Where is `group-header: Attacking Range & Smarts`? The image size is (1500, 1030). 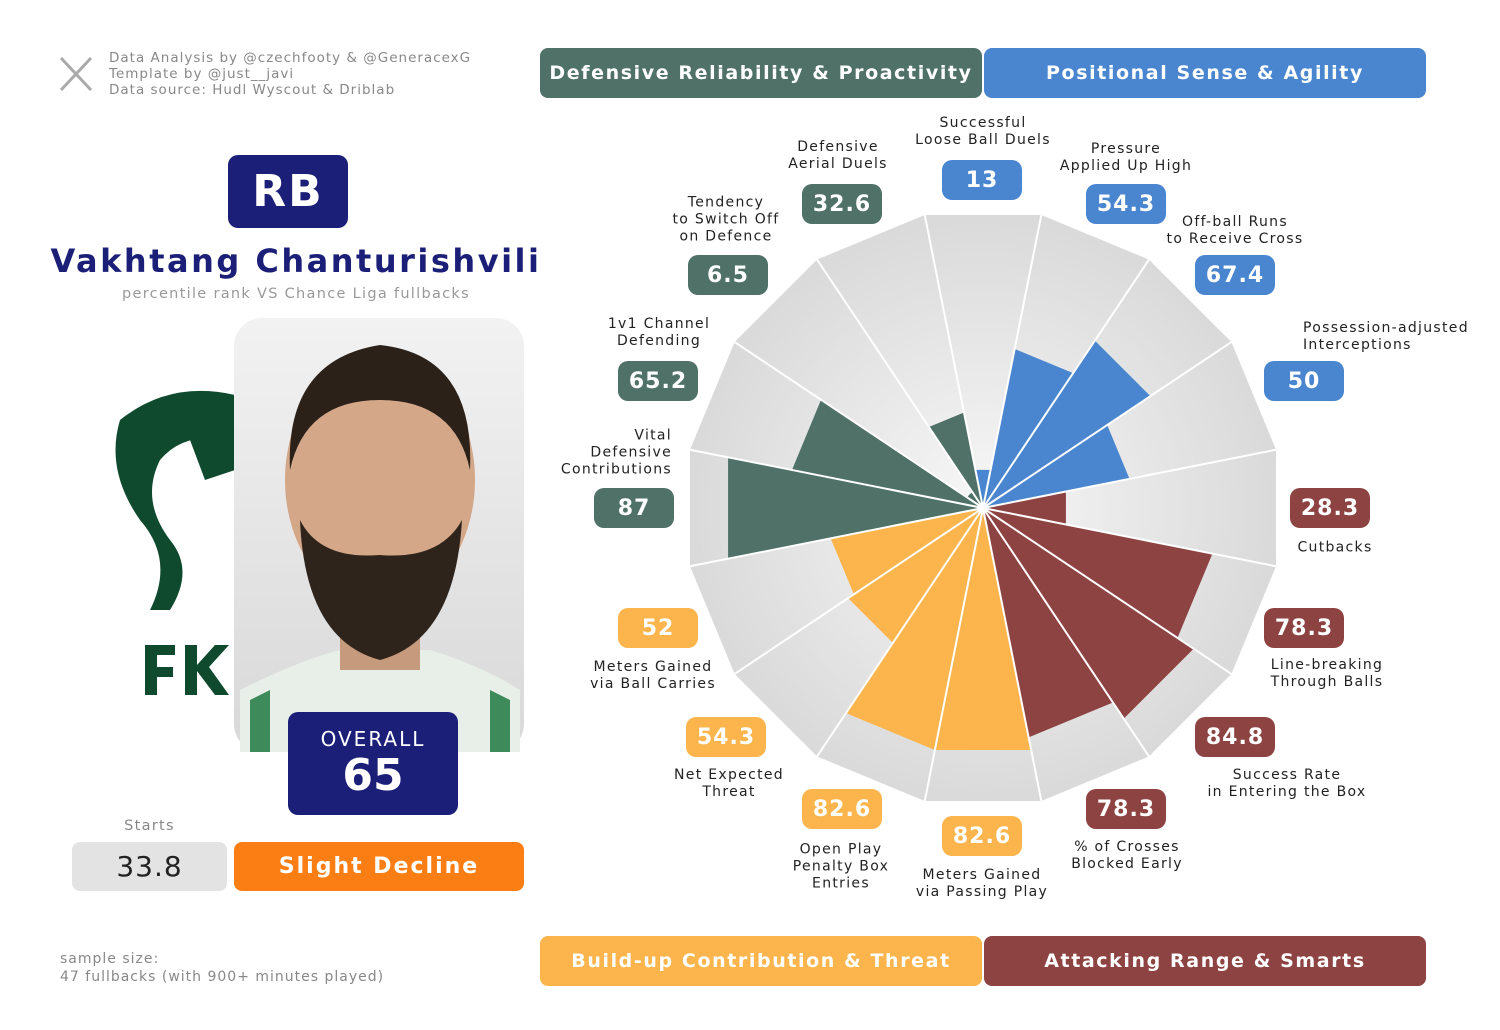 group-header: Attacking Range & Smarts is located at coordinates (1205, 961).